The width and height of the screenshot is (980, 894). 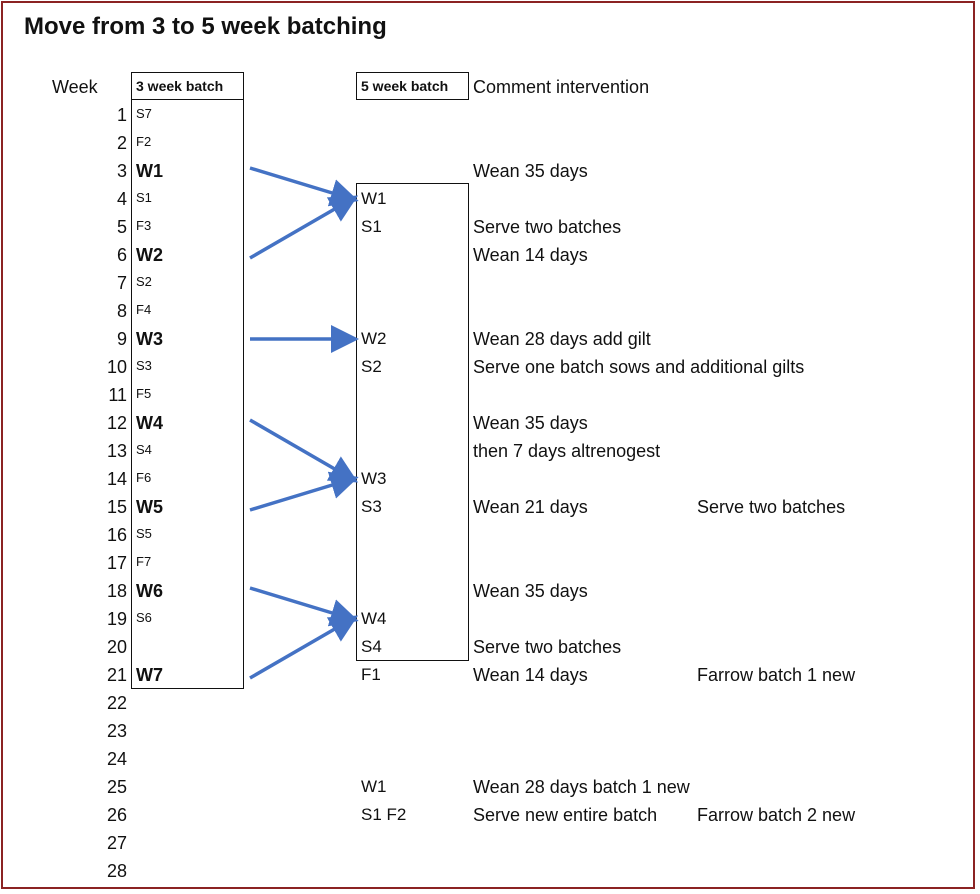 I want to click on week-number: 14, so click(x=116, y=479).